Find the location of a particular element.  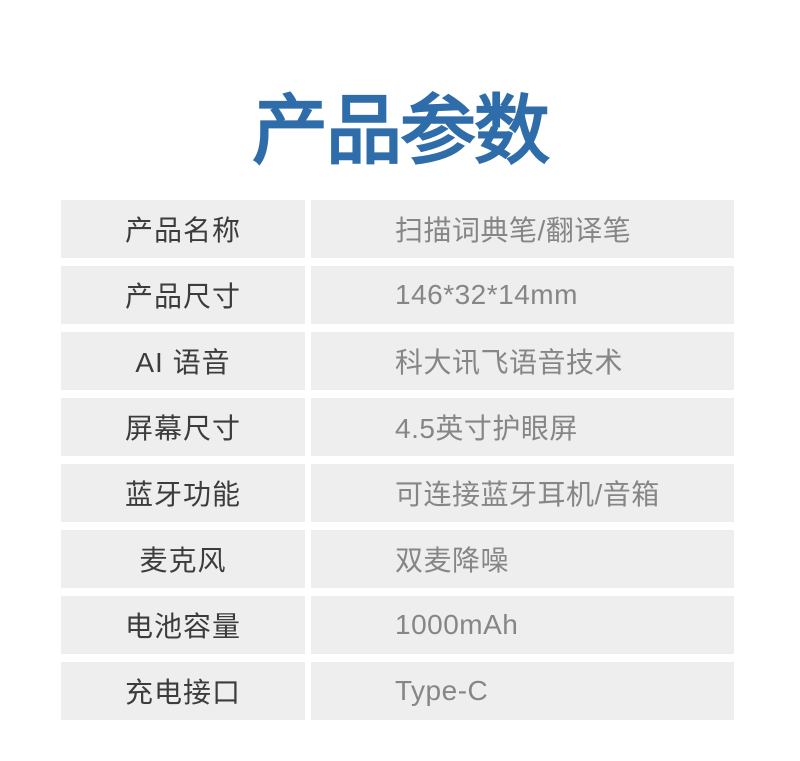

spec-value: 4.5英寸护眼屏 is located at coordinates (522, 427).